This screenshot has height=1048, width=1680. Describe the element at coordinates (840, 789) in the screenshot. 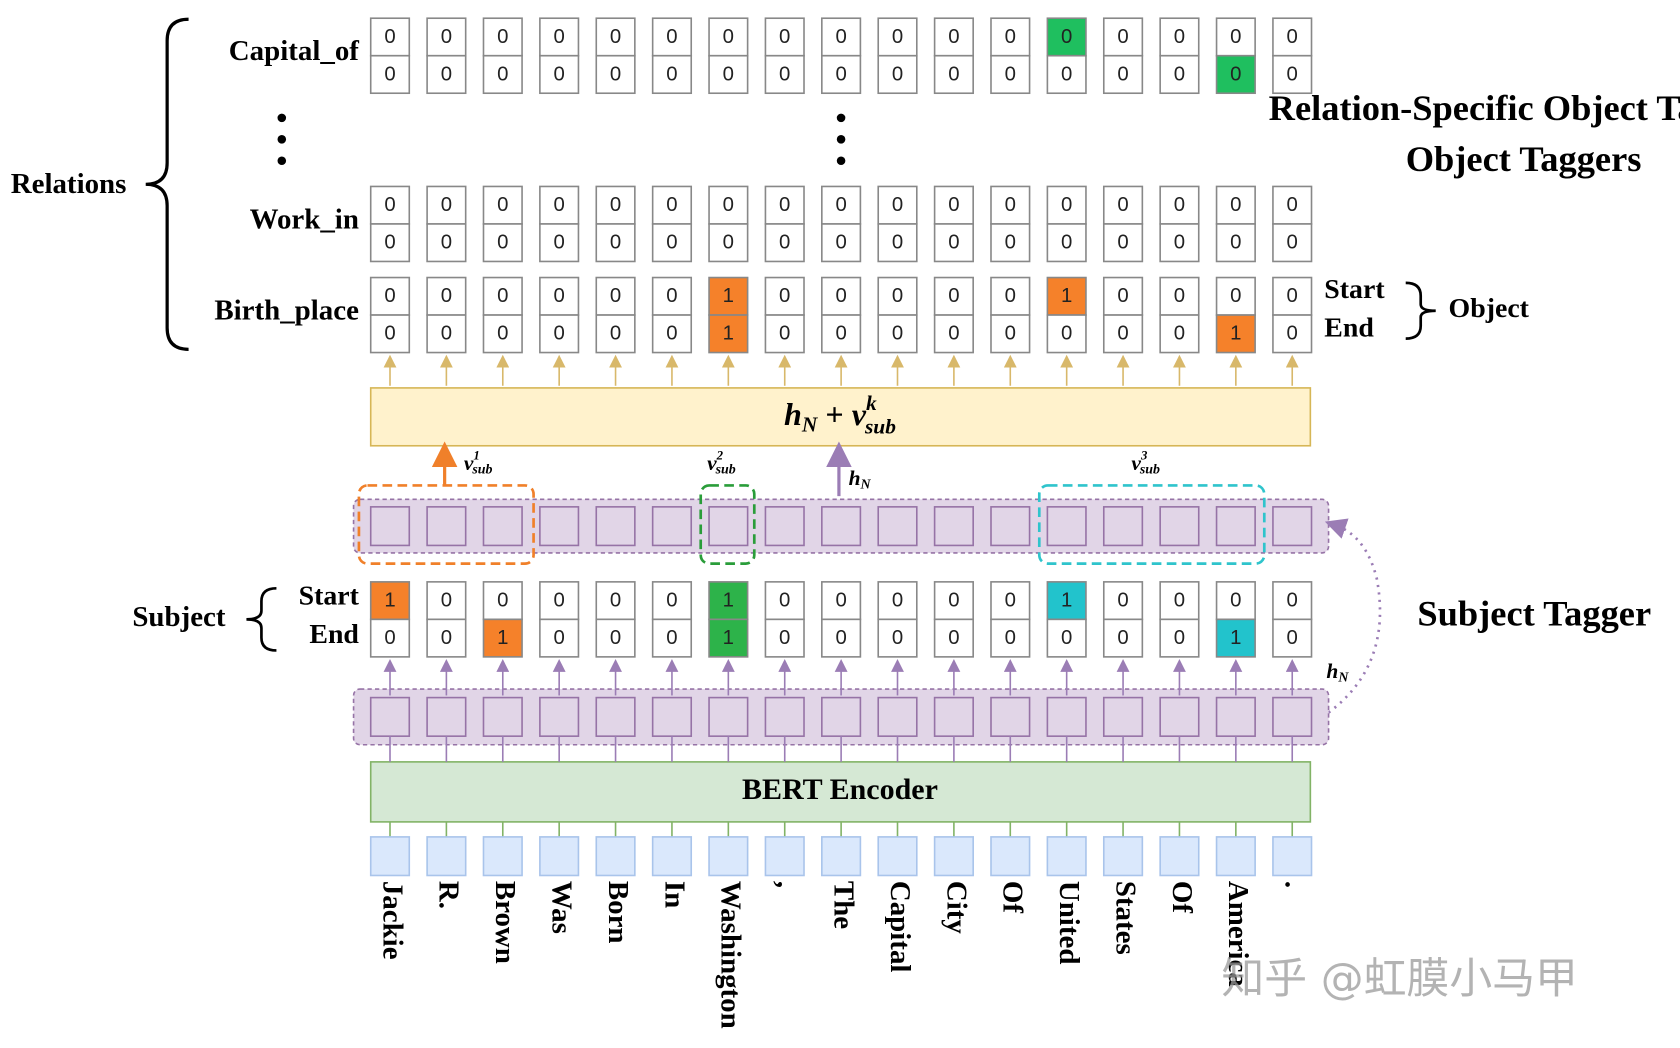

I see `encoder-label: BERT Encoder` at that location.